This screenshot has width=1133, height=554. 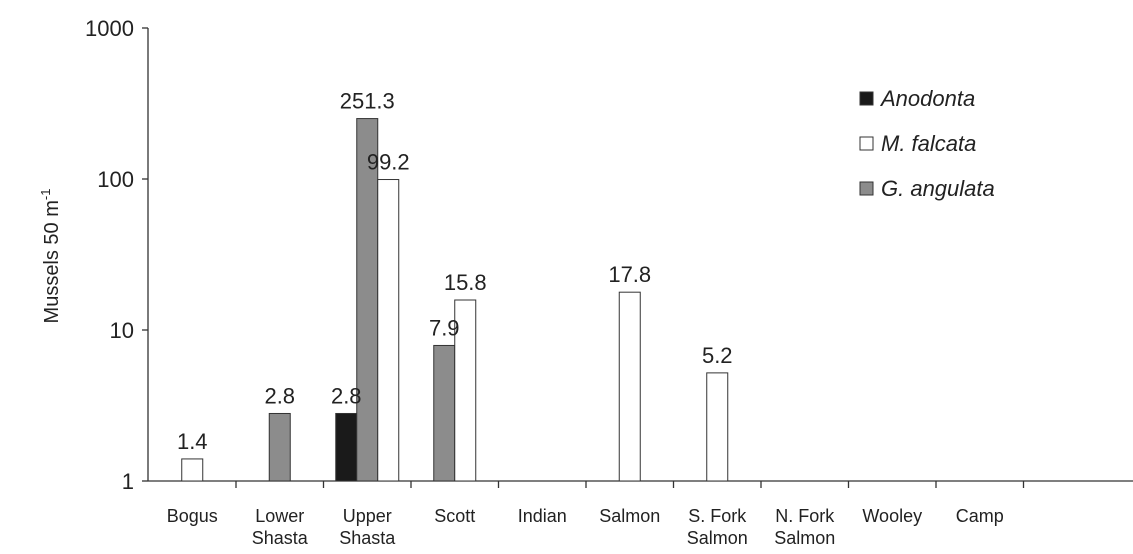 What do you see at coordinates (367, 527) in the screenshot?
I see `x-tick-label: Upper Shasta` at bounding box center [367, 527].